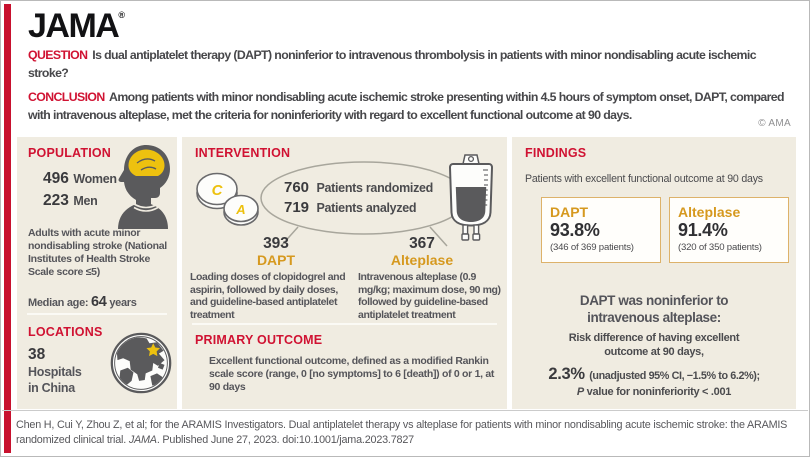  I want to click on pills-icon: C A, so click(227, 199).